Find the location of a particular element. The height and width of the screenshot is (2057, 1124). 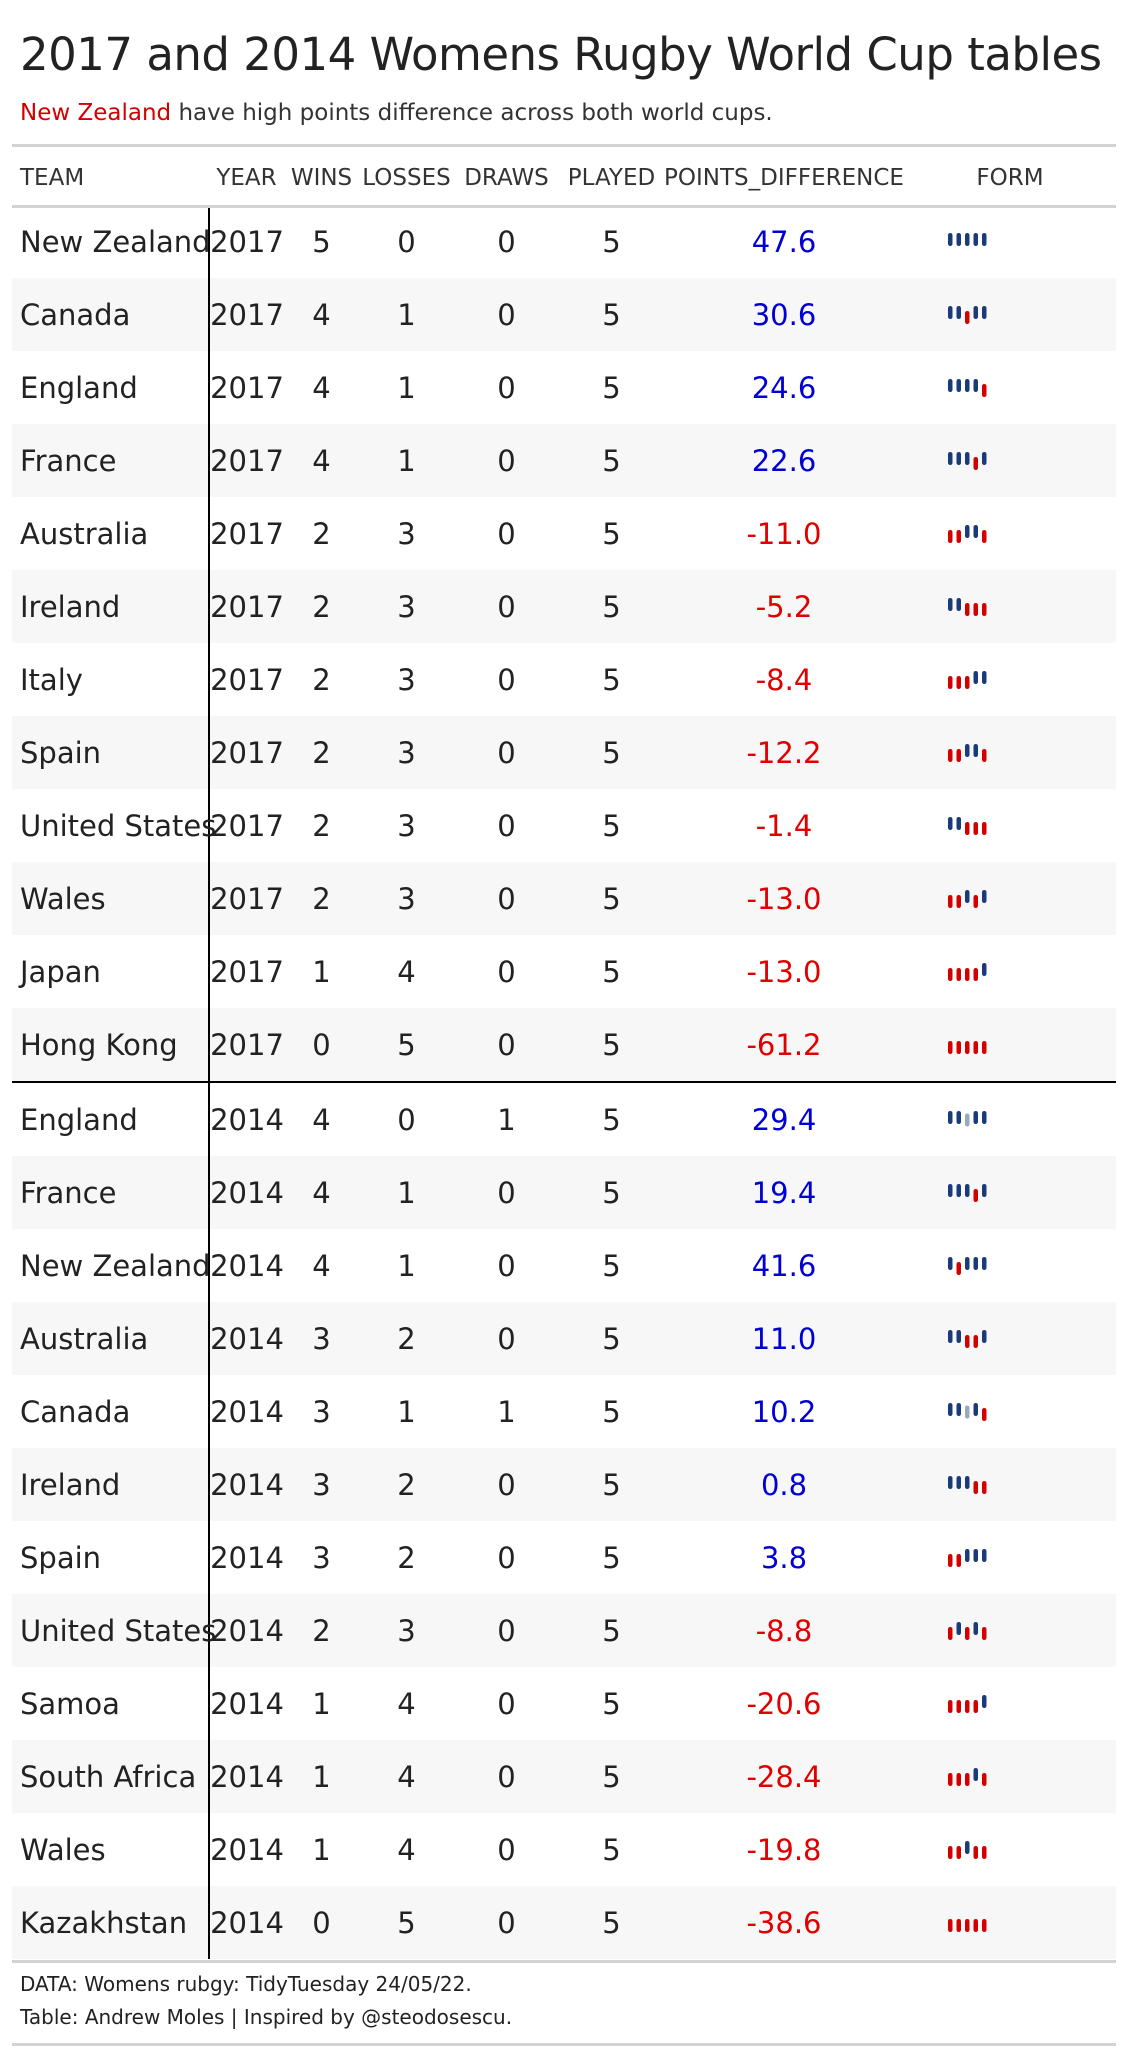

cell-losses: 0 is located at coordinates (406, 241).